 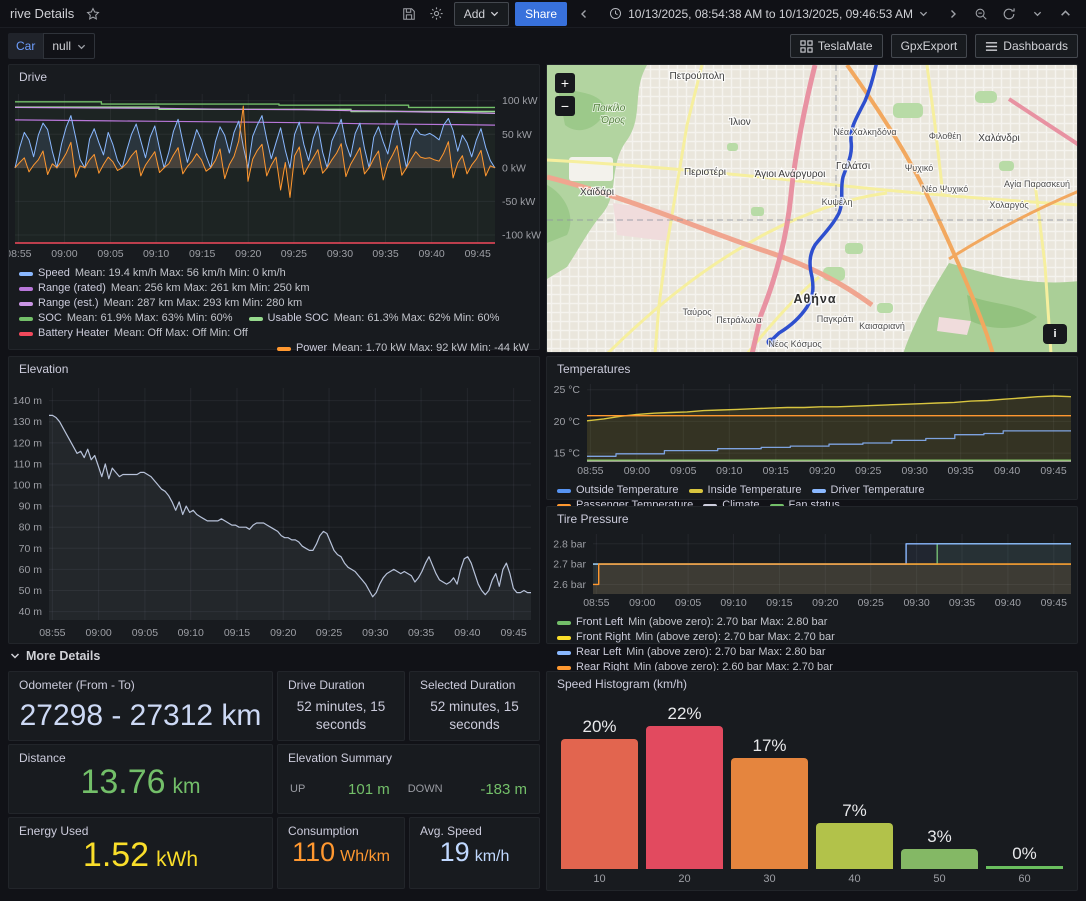 I want to click on map-label: Περιστέρι, so click(x=705, y=172).